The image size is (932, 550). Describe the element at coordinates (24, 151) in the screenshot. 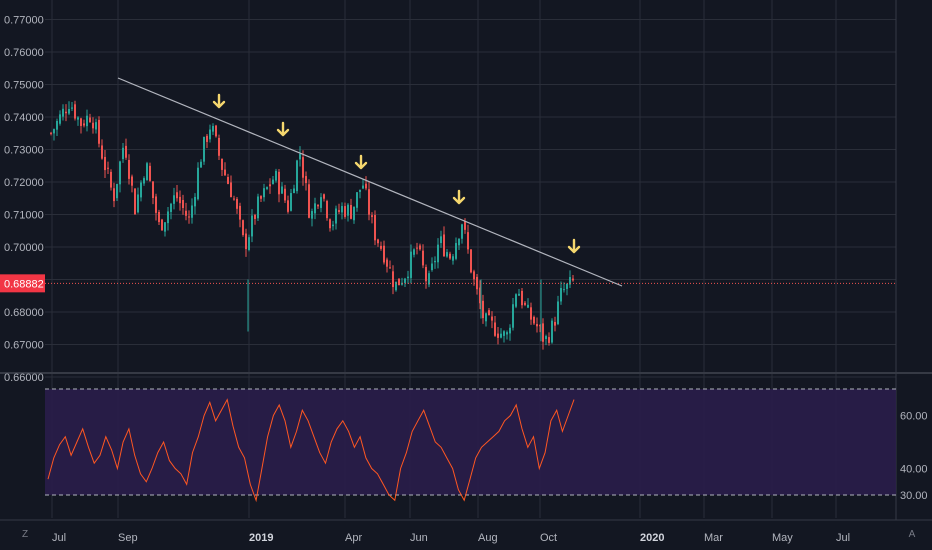

I see `price-tick-label: 0.73000` at that location.